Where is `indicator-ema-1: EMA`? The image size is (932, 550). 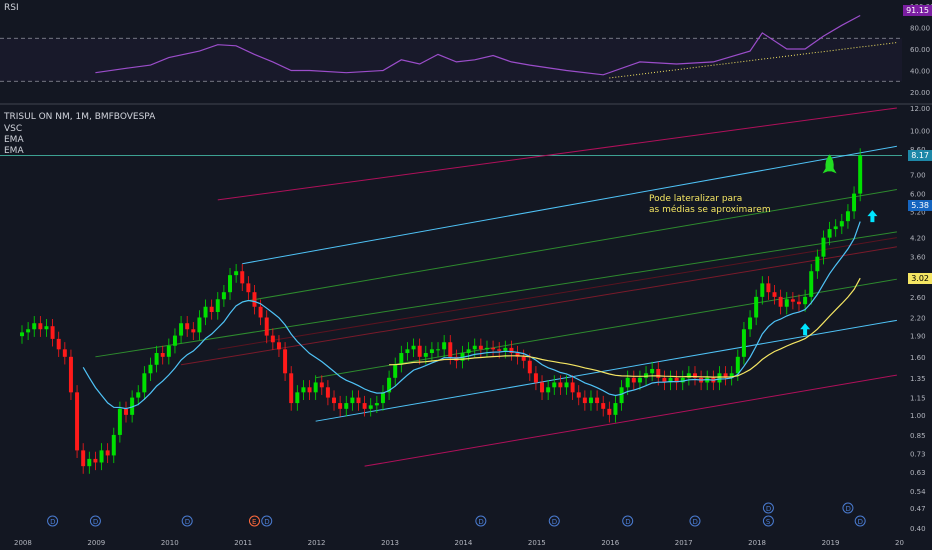 indicator-ema-1: EMA is located at coordinates (14, 140).